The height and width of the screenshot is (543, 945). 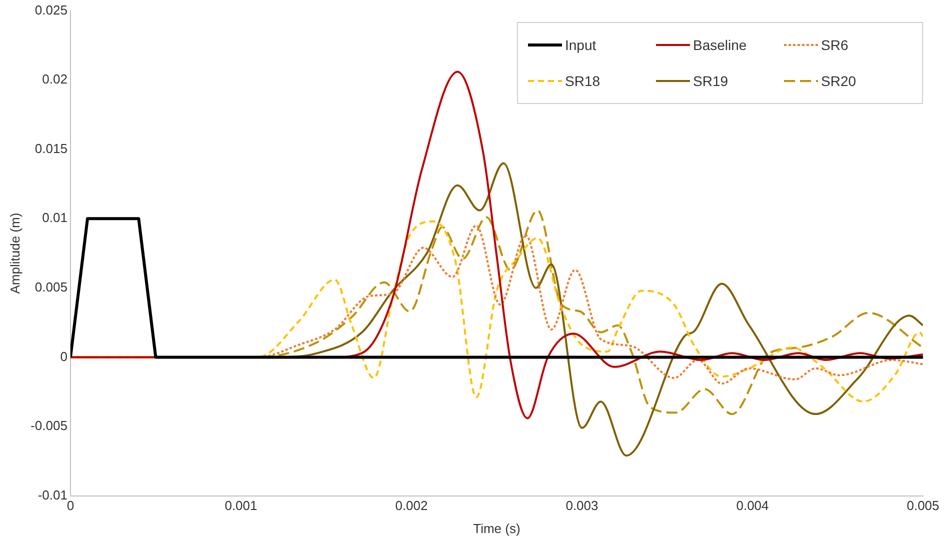 What do you see at coordinates (834, 45) in the screenshot?
I see `legend-label: SR6` at bounding box center [834, 45].